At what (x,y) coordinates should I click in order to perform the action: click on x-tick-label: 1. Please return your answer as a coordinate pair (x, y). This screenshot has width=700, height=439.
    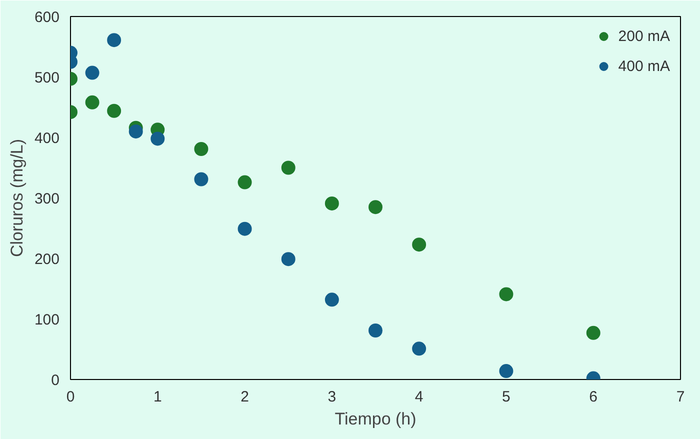
    Looking at the image, I should click on (157, 397).